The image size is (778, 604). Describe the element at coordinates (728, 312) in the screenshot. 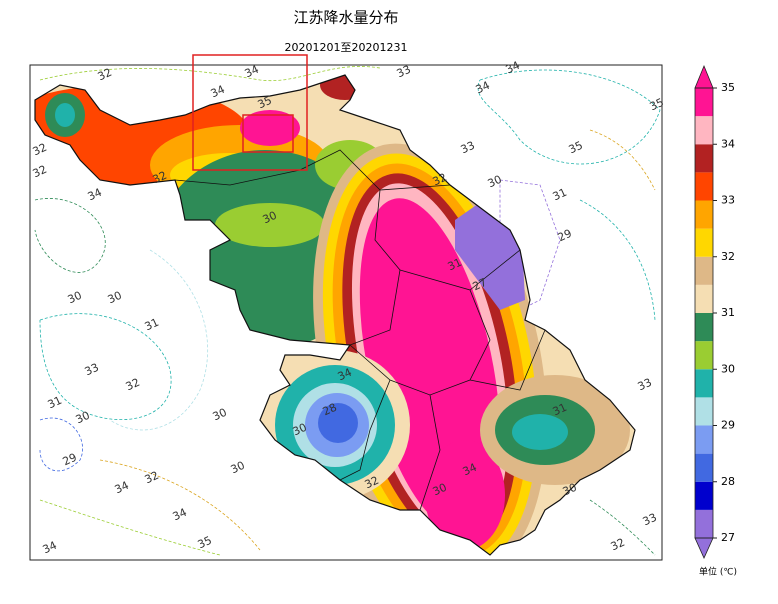

I see `colorbar-tick-label: 31` at that location.